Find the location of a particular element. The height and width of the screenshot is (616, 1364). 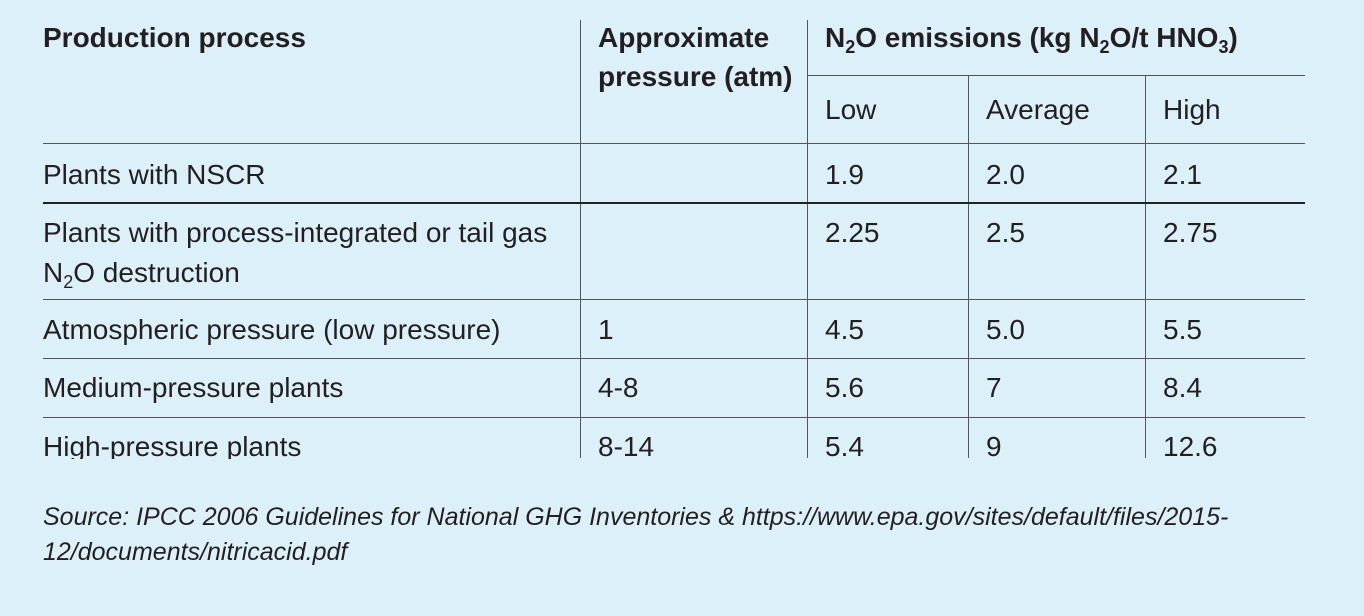

cell: 5.0 is located at coordinates (1005, 329).